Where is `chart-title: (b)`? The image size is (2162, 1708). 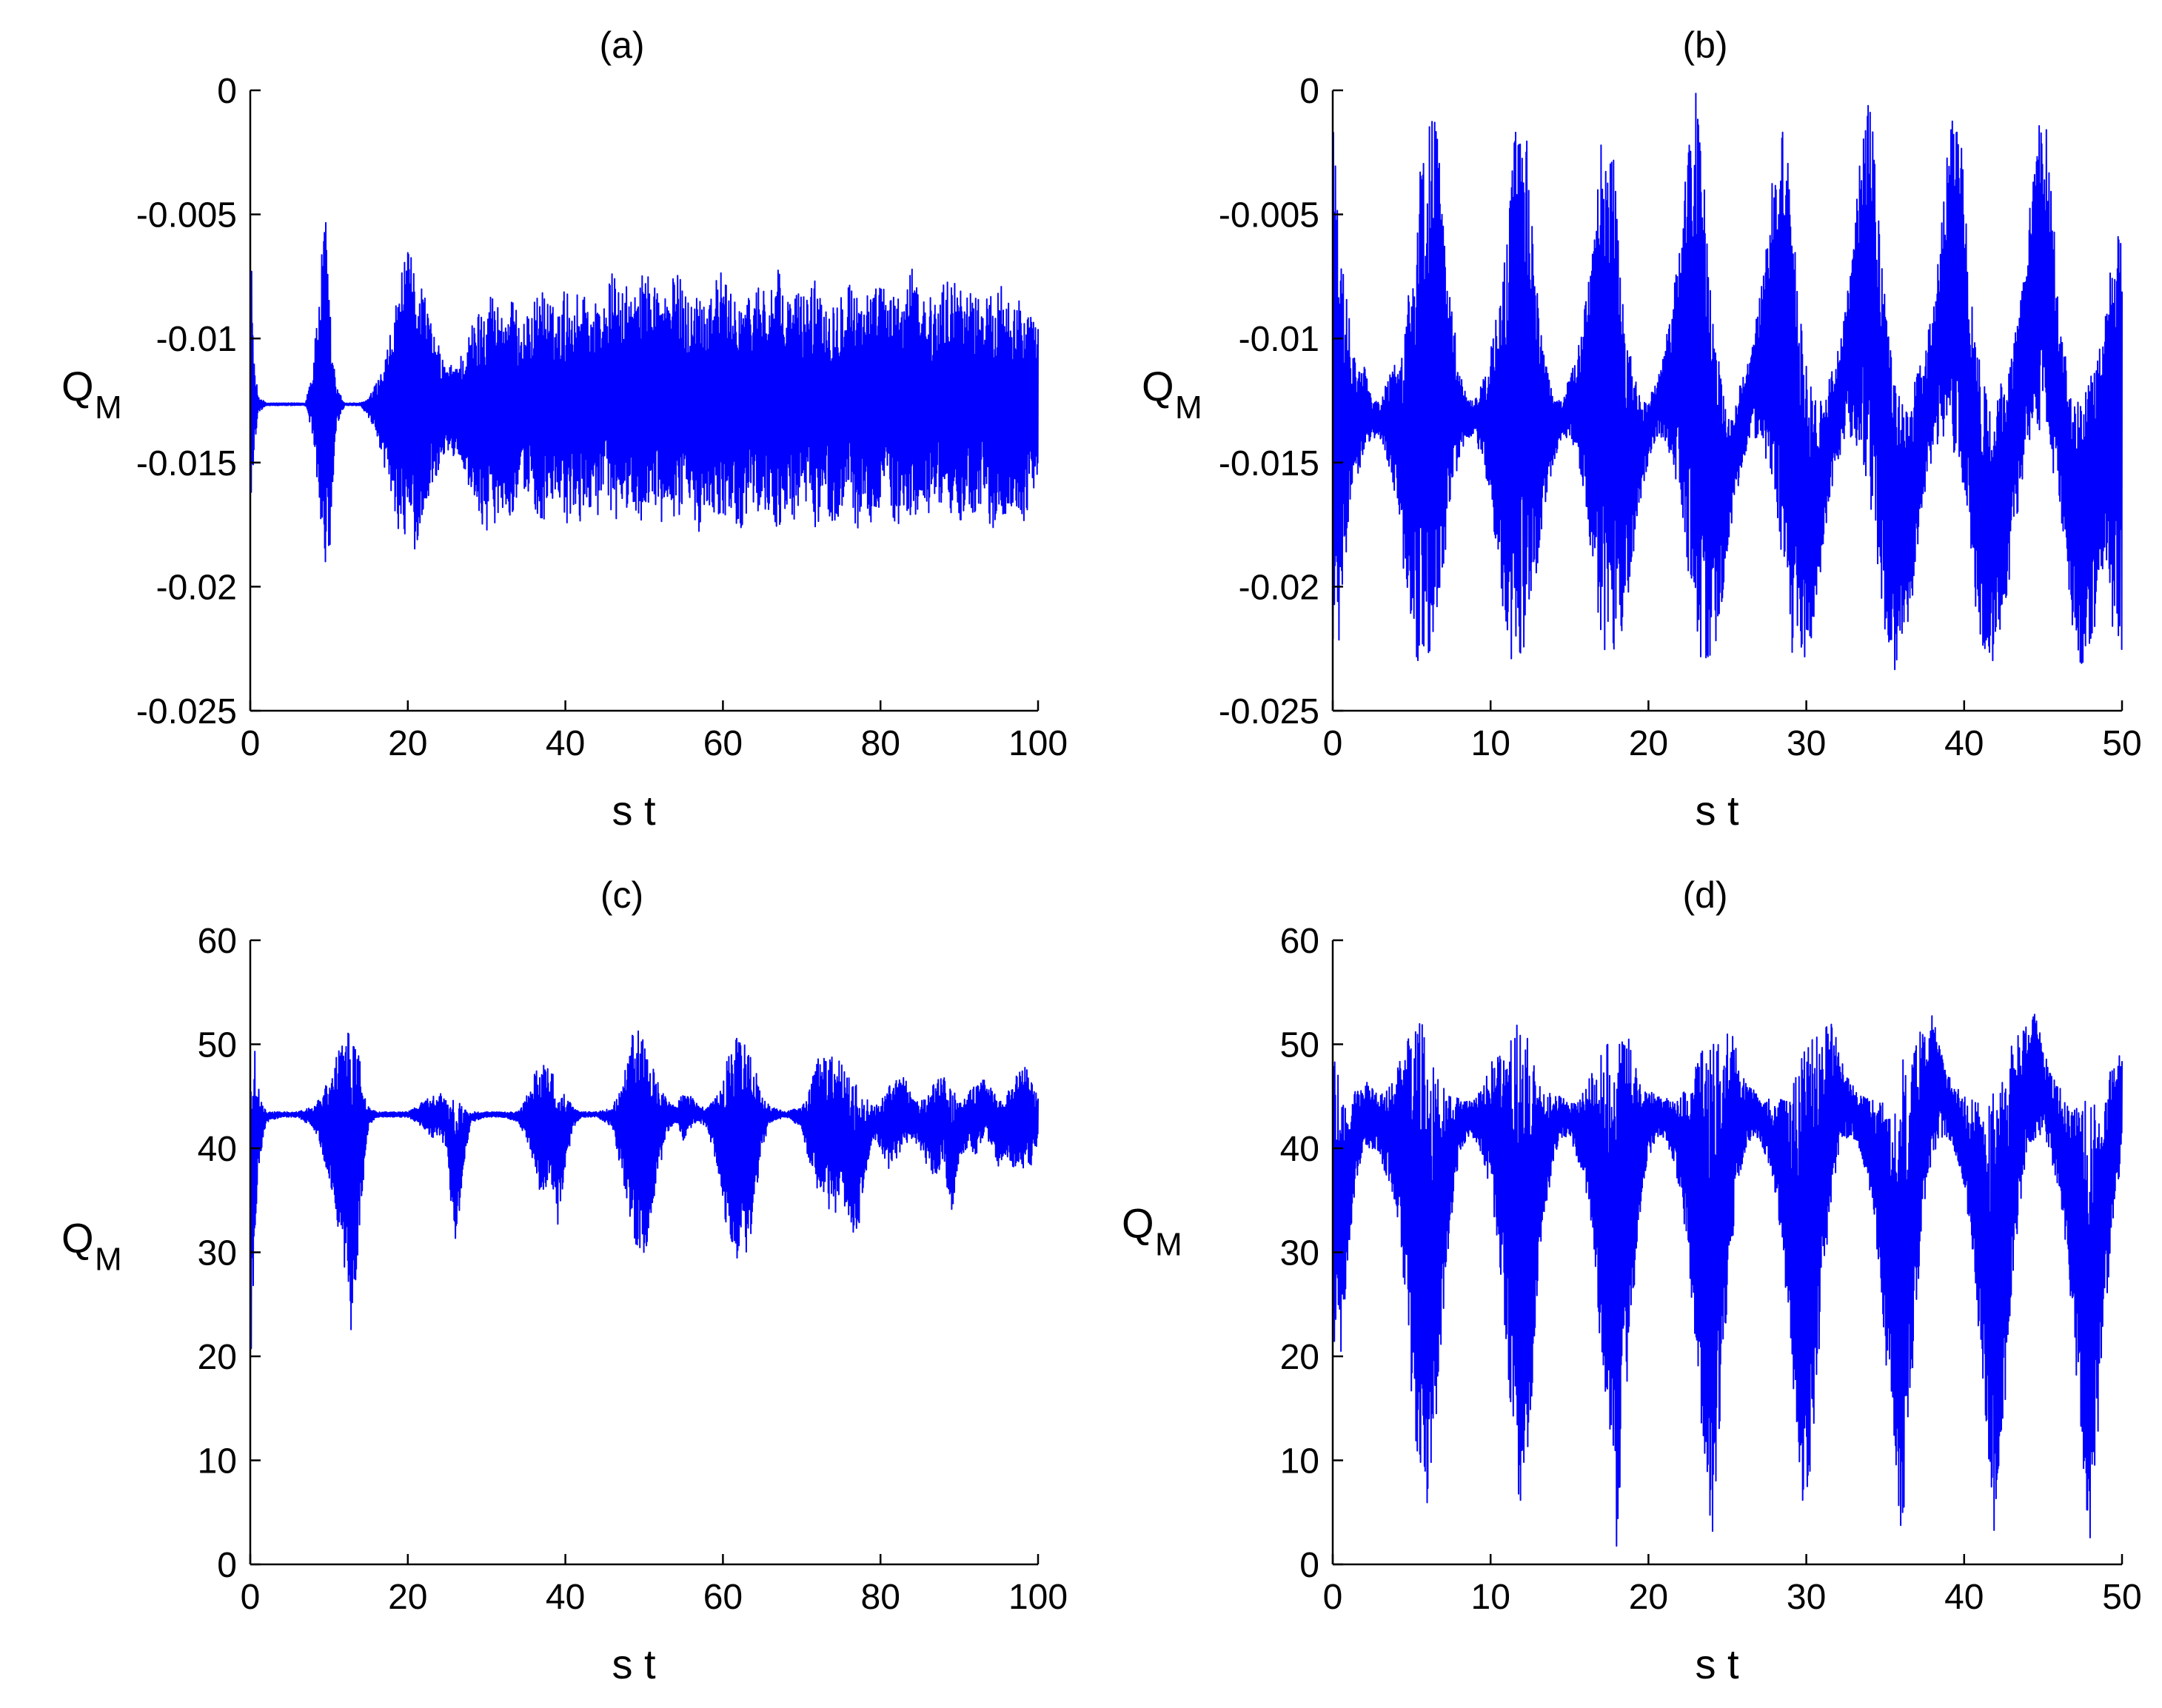
chart-title: (b) is located at coordinates (1704, 45).